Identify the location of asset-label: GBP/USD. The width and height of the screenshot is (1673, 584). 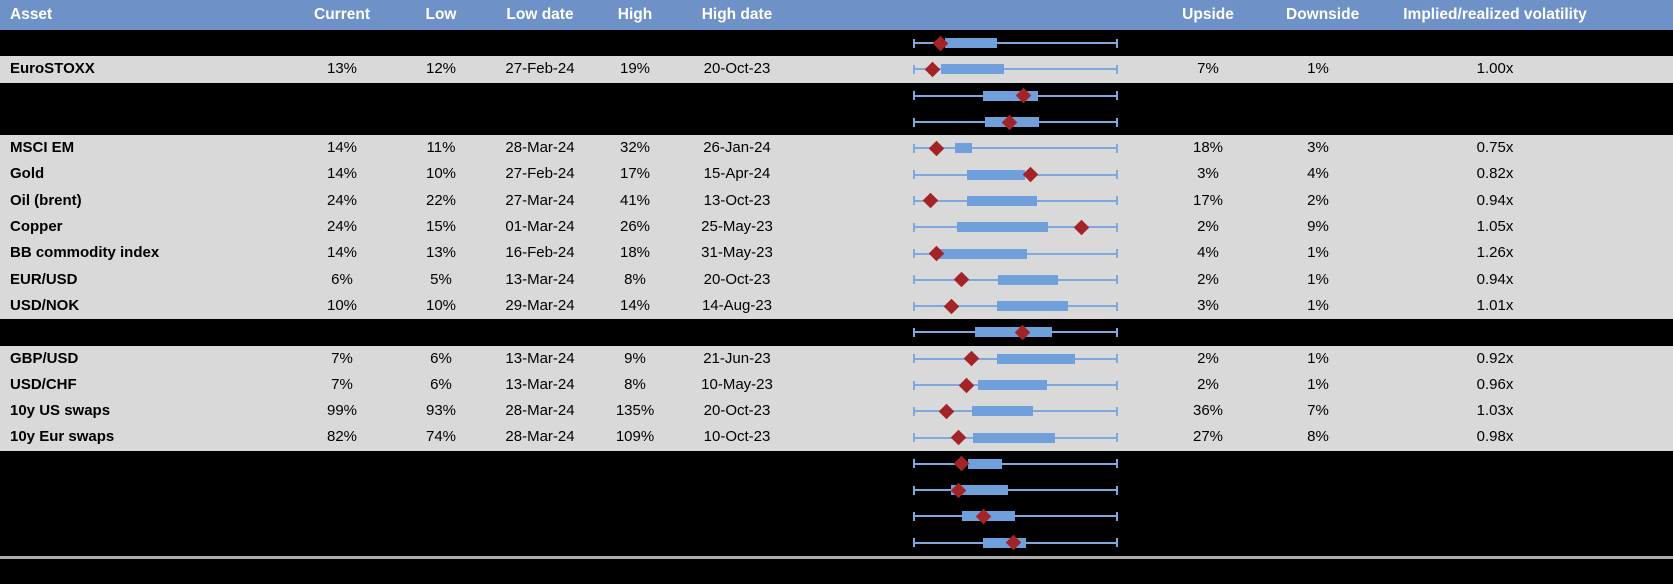
(44, 358).